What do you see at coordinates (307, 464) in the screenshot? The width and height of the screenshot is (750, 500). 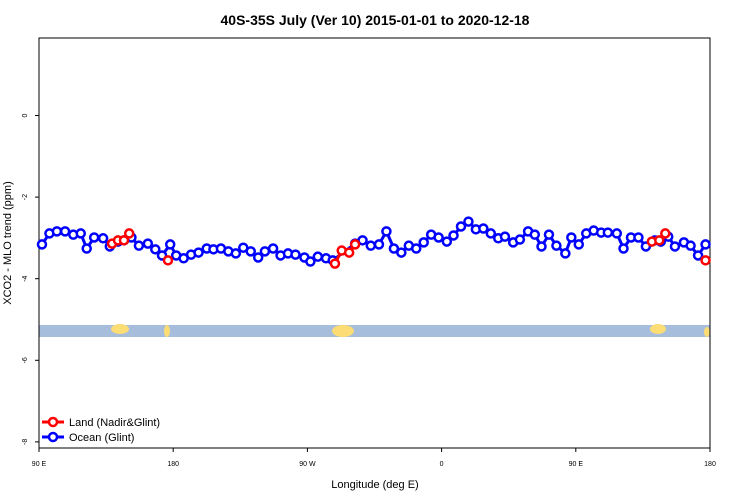 I see `x-tick-label: 90 W` at bounding box center [307, 464].